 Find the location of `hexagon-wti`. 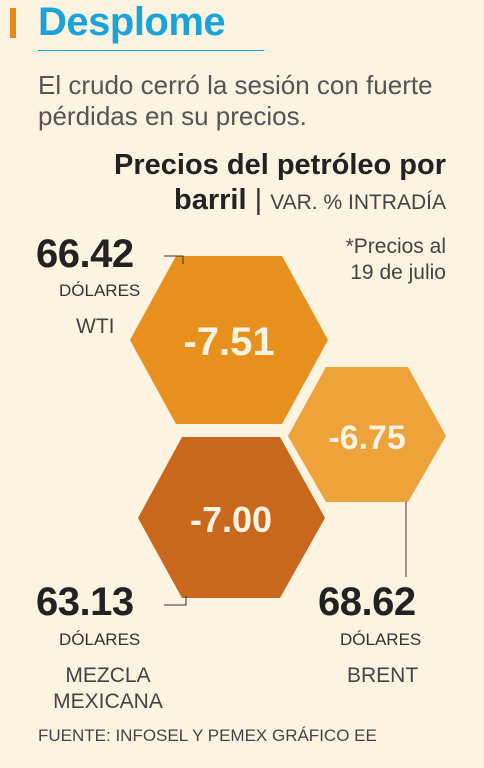

hexagon-wti is located at coordinates (229, 340).